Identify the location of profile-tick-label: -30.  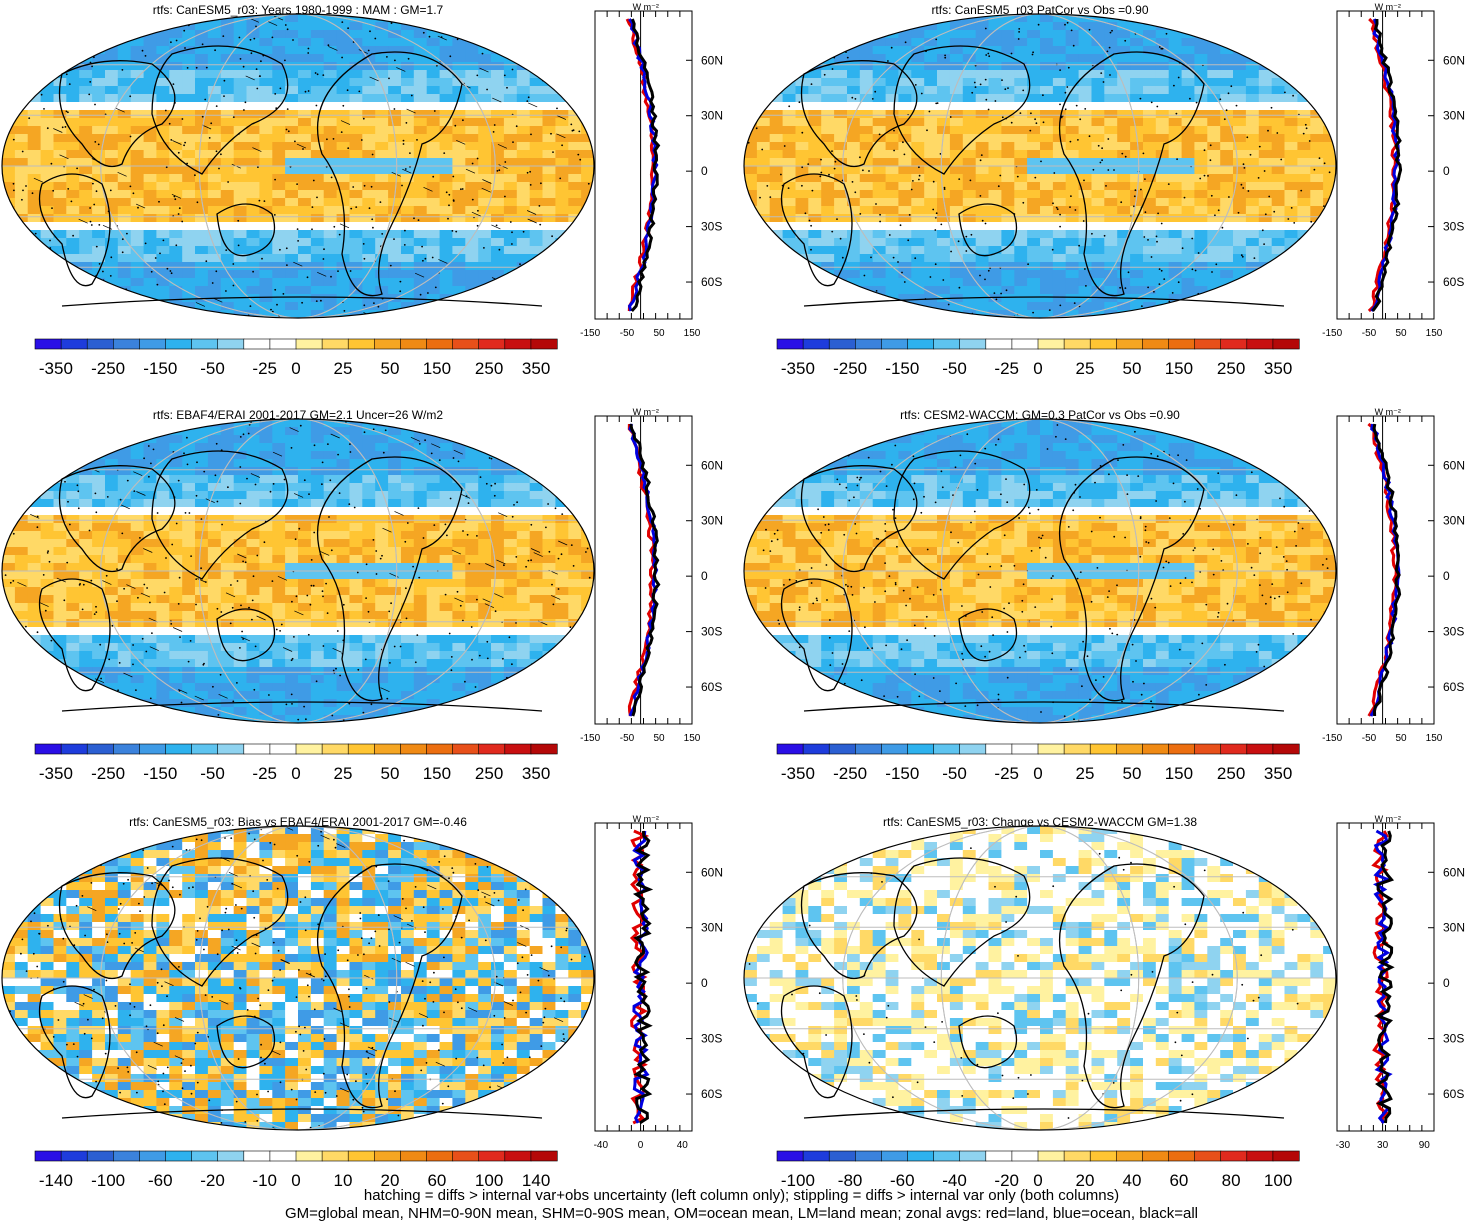
(1343, 1145).